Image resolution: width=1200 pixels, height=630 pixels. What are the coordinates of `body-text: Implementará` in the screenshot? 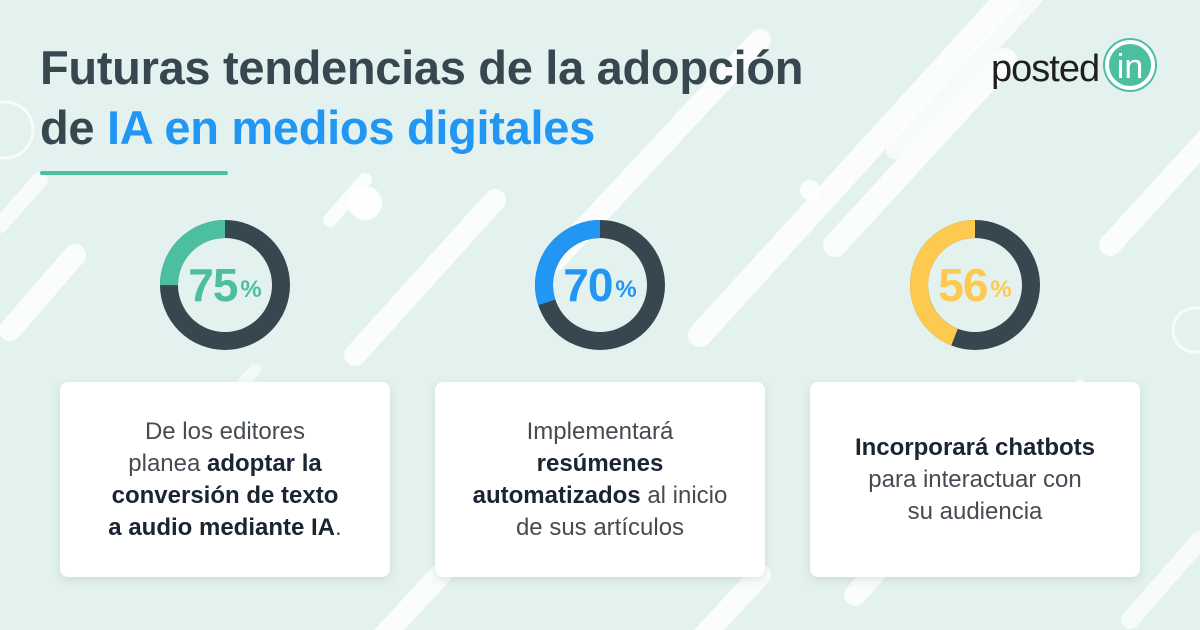 It's located at (600, 431).